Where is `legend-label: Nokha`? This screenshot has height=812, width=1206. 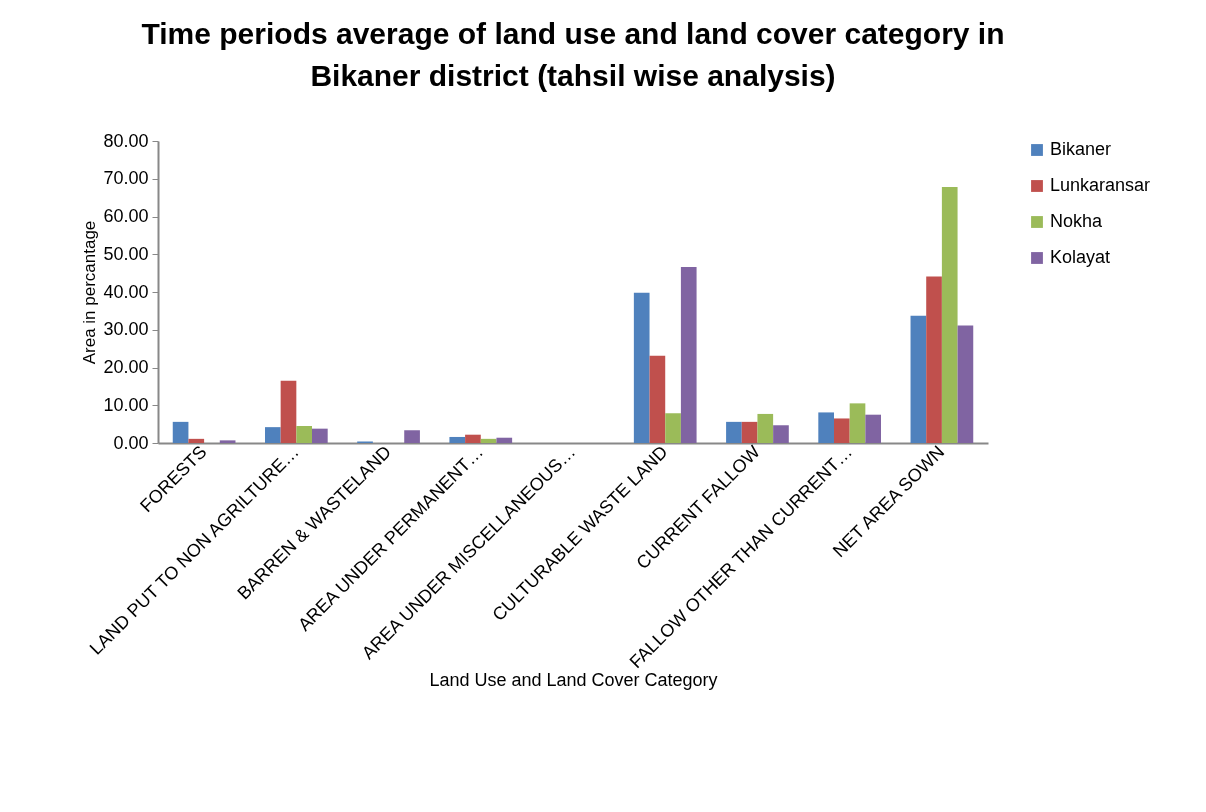
legend-label: Nokha is located at coordinates (1077, 221).